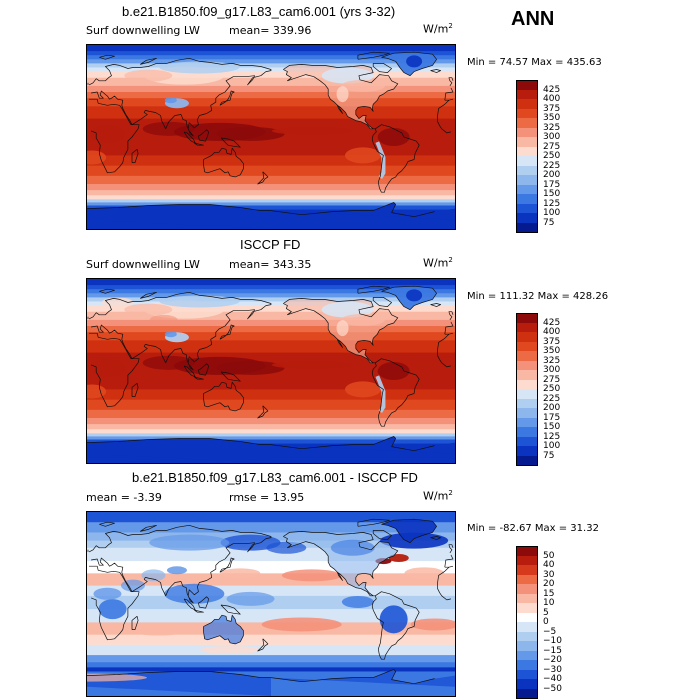 The image size is (700, 700). Describe the element at coordinates (270, 264) in the screenshot. I see `mean-label: mean= 343.35` at that location.